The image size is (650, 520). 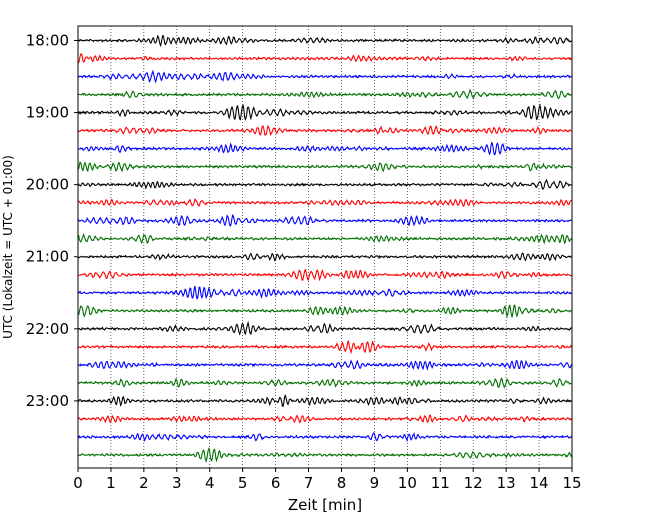 I want to click on y-tick-label: 23:00, so click(x=47, y=401).